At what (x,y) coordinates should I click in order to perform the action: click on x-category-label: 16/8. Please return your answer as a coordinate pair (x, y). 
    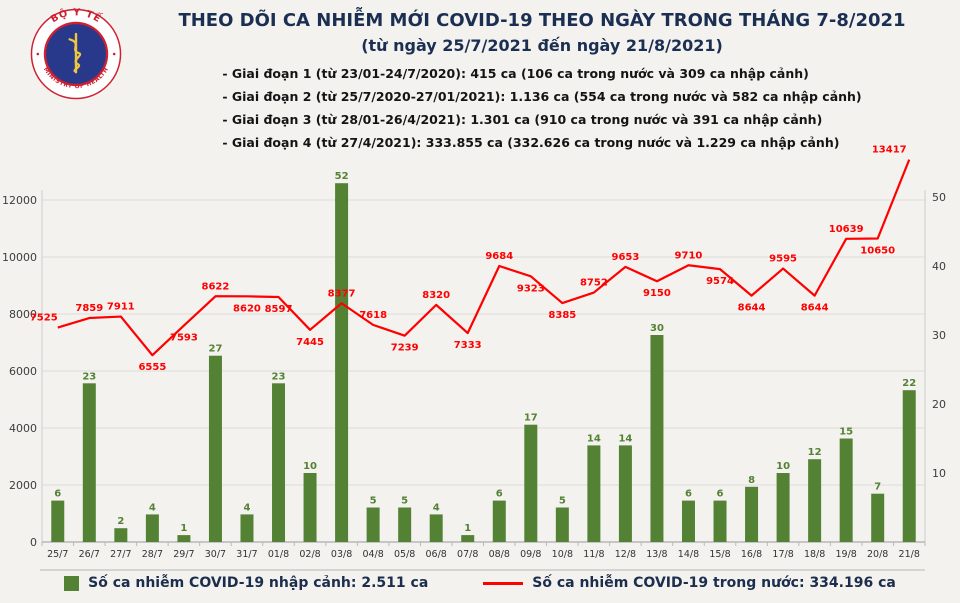
    Looking at the image, I should click on (751, 554).